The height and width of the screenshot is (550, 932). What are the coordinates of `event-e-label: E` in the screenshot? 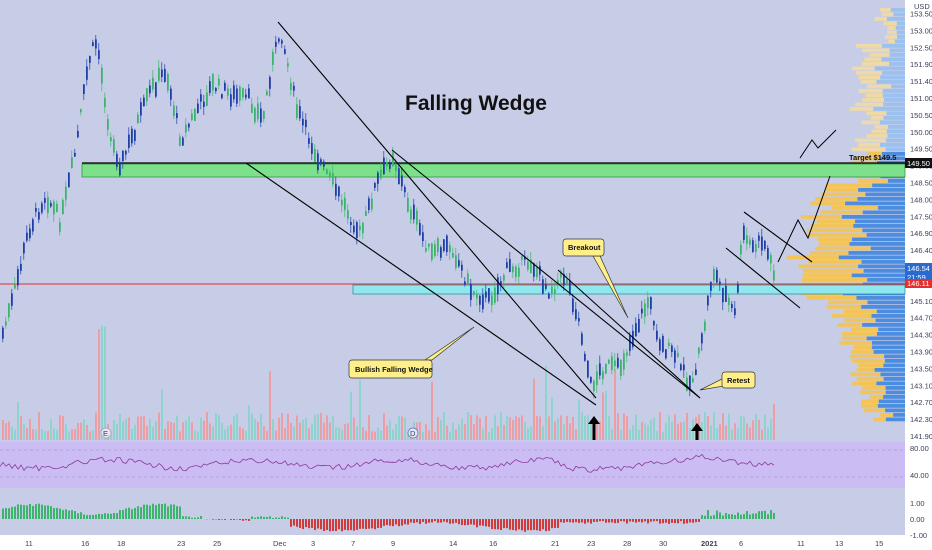 It's located at (105, 433).